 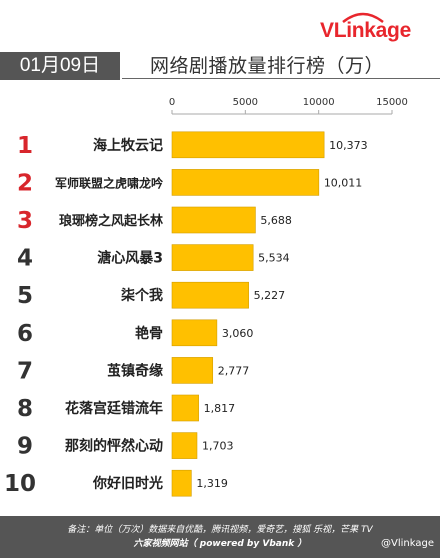 I want to click on category-label: 军师联盟之虎啸龙吟, so click(x=109, y=182).